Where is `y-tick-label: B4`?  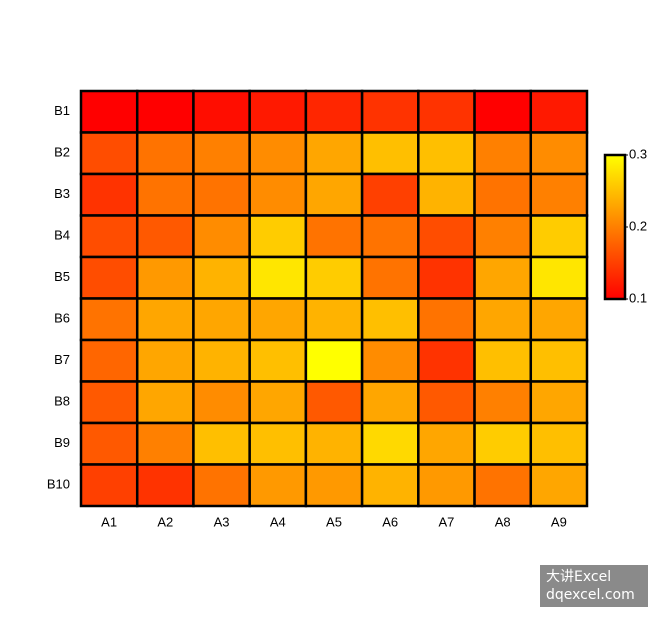
y-tick-label: B4 is located at coordinates (62, 235).